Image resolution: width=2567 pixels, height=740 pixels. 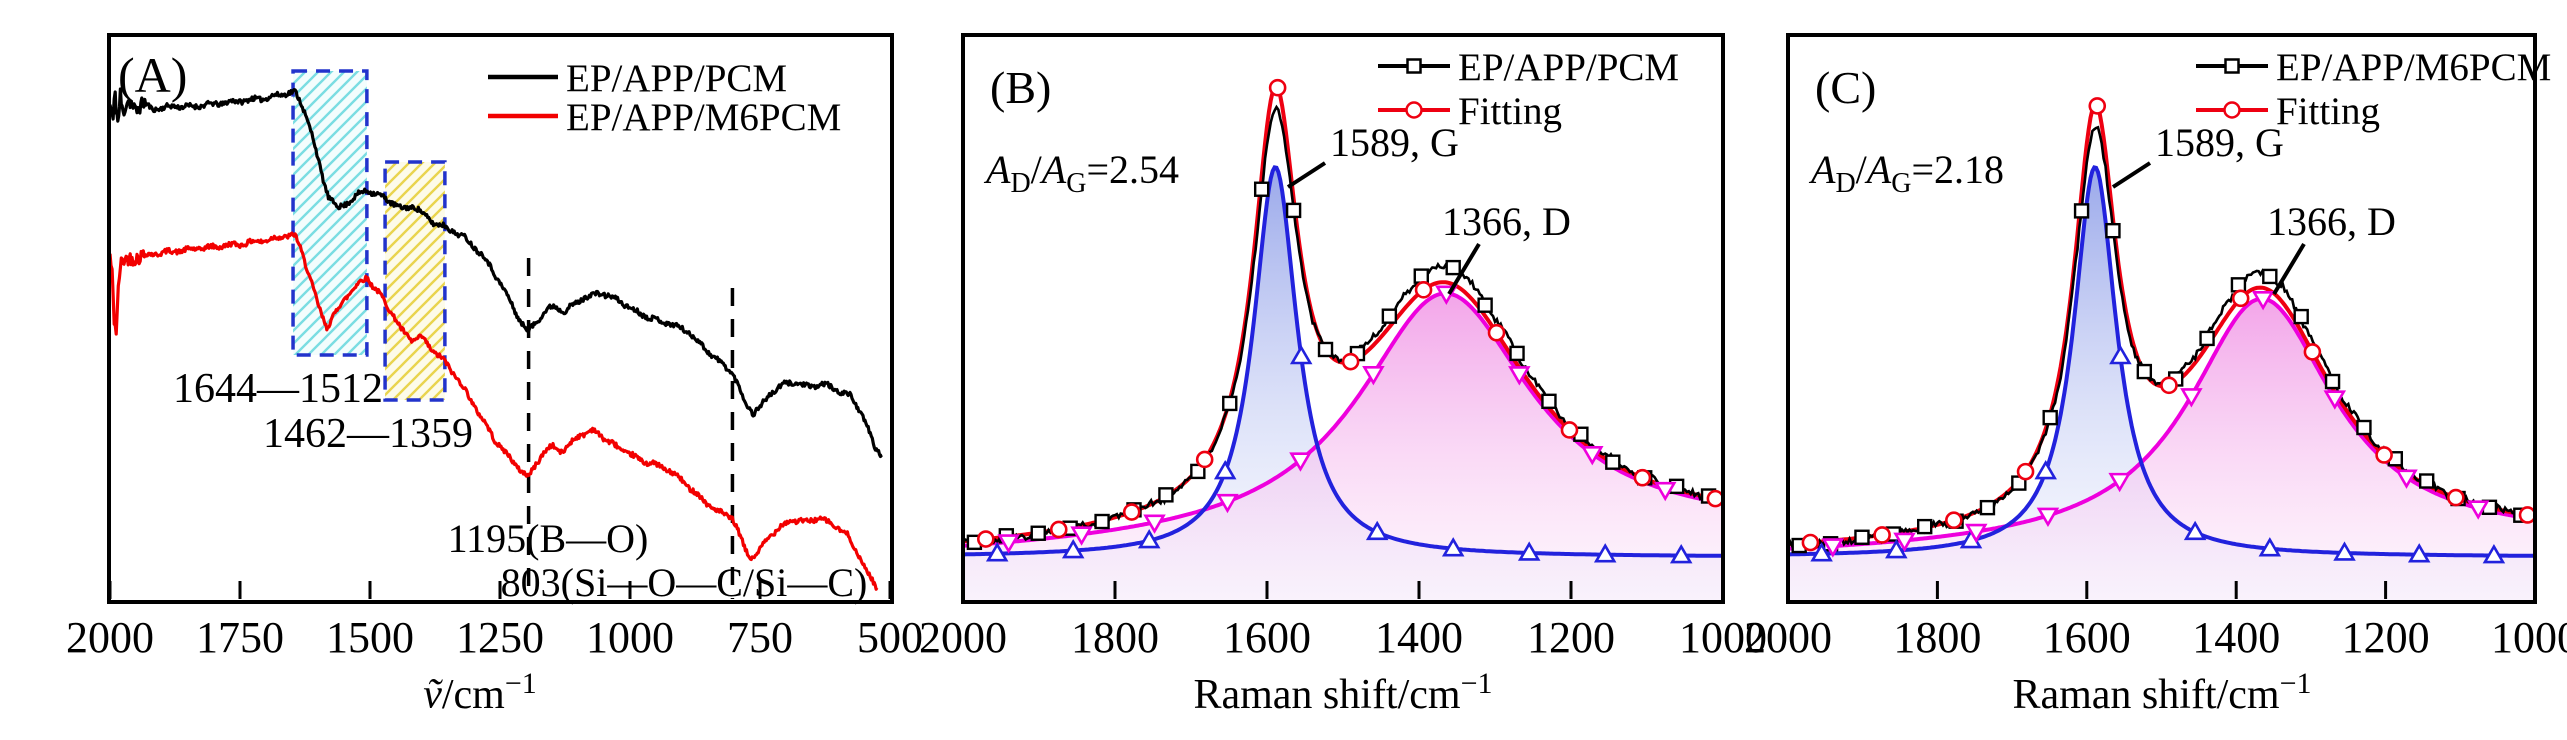 I want to click on panel-label-a: (A), so click(x=152, y=75).